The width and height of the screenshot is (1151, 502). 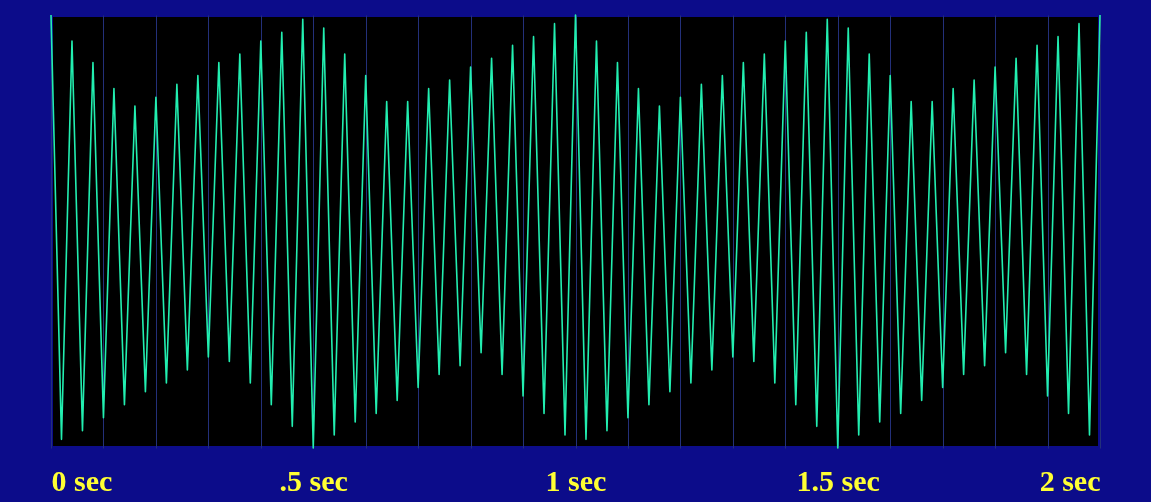 I want to click on x-tick-label: 1 sec, so click(x=576, y=480).